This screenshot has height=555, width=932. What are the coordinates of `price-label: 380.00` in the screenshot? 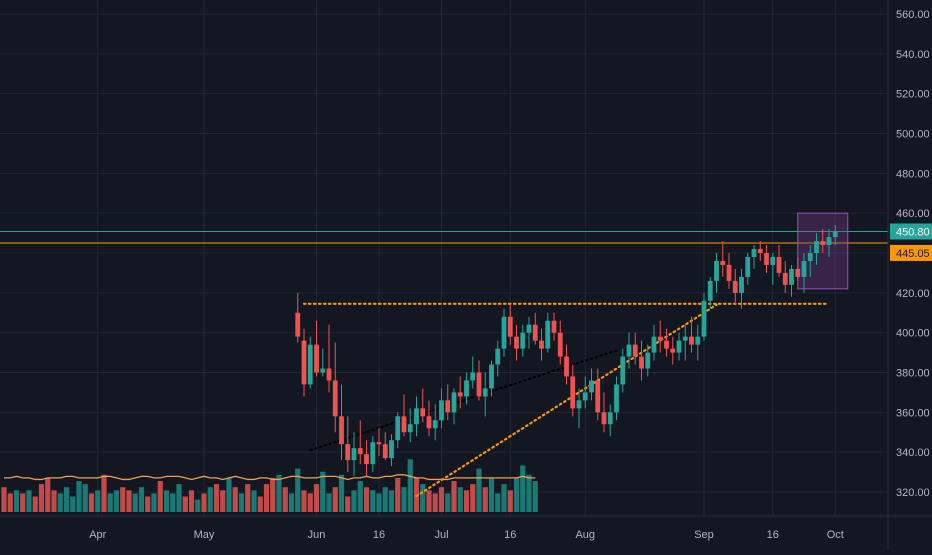 It's located at (913, 374).